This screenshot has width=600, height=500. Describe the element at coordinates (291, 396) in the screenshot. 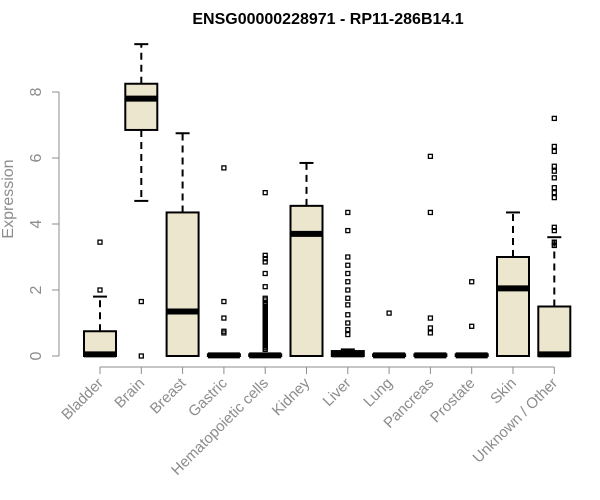

I see `x-tick-label: Kidney` at that location.